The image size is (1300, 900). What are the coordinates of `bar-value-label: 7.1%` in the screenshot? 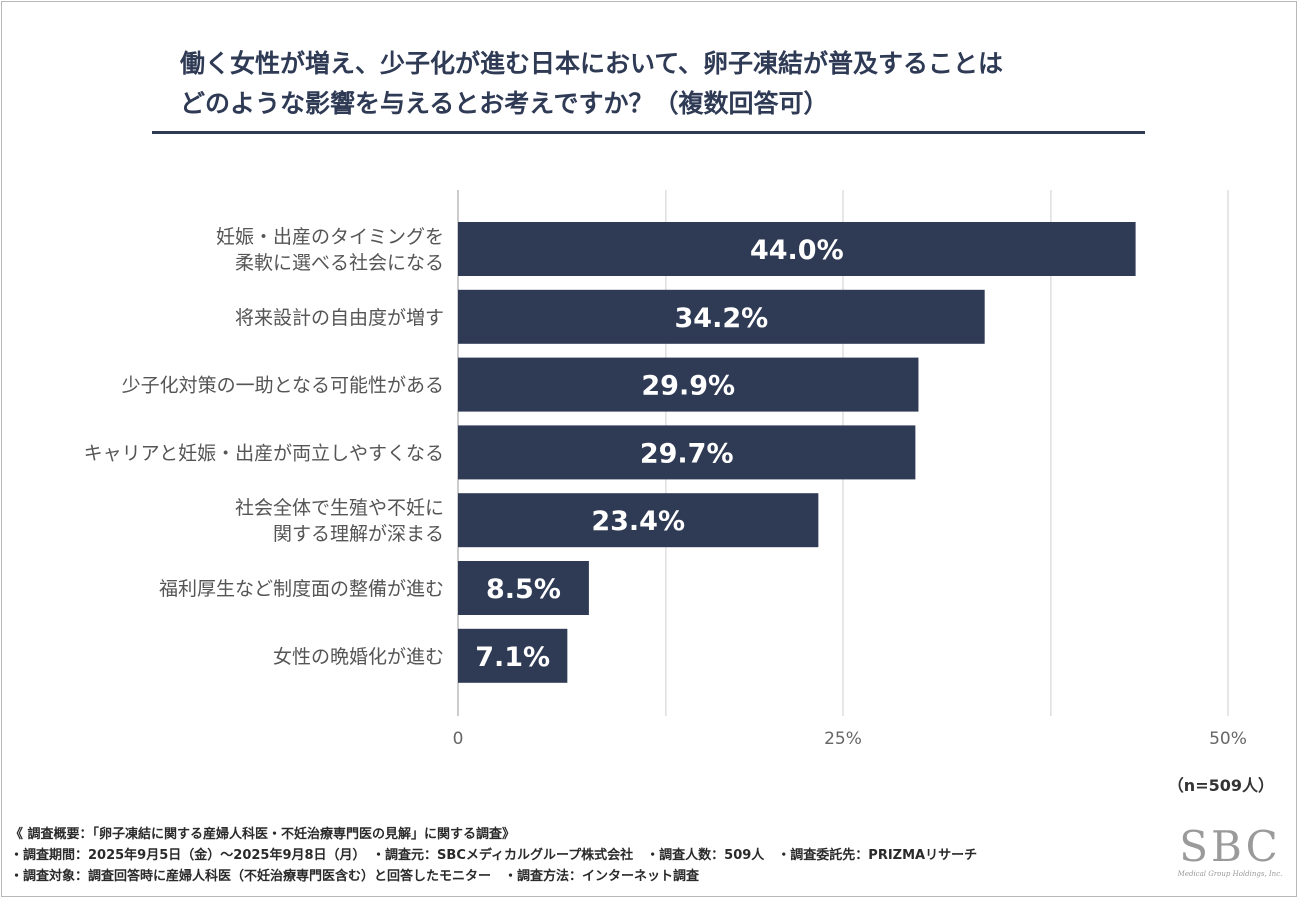 It's located at (512, 657).